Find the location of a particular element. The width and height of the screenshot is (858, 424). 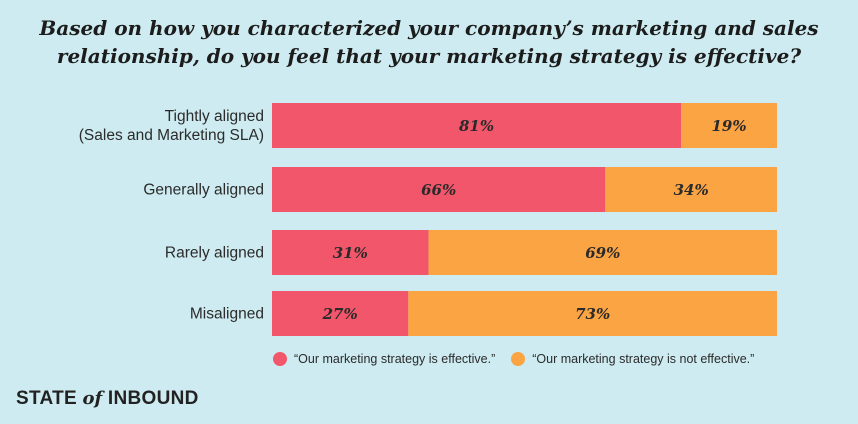

data-label: 31% is located at coordinates (350, 253).